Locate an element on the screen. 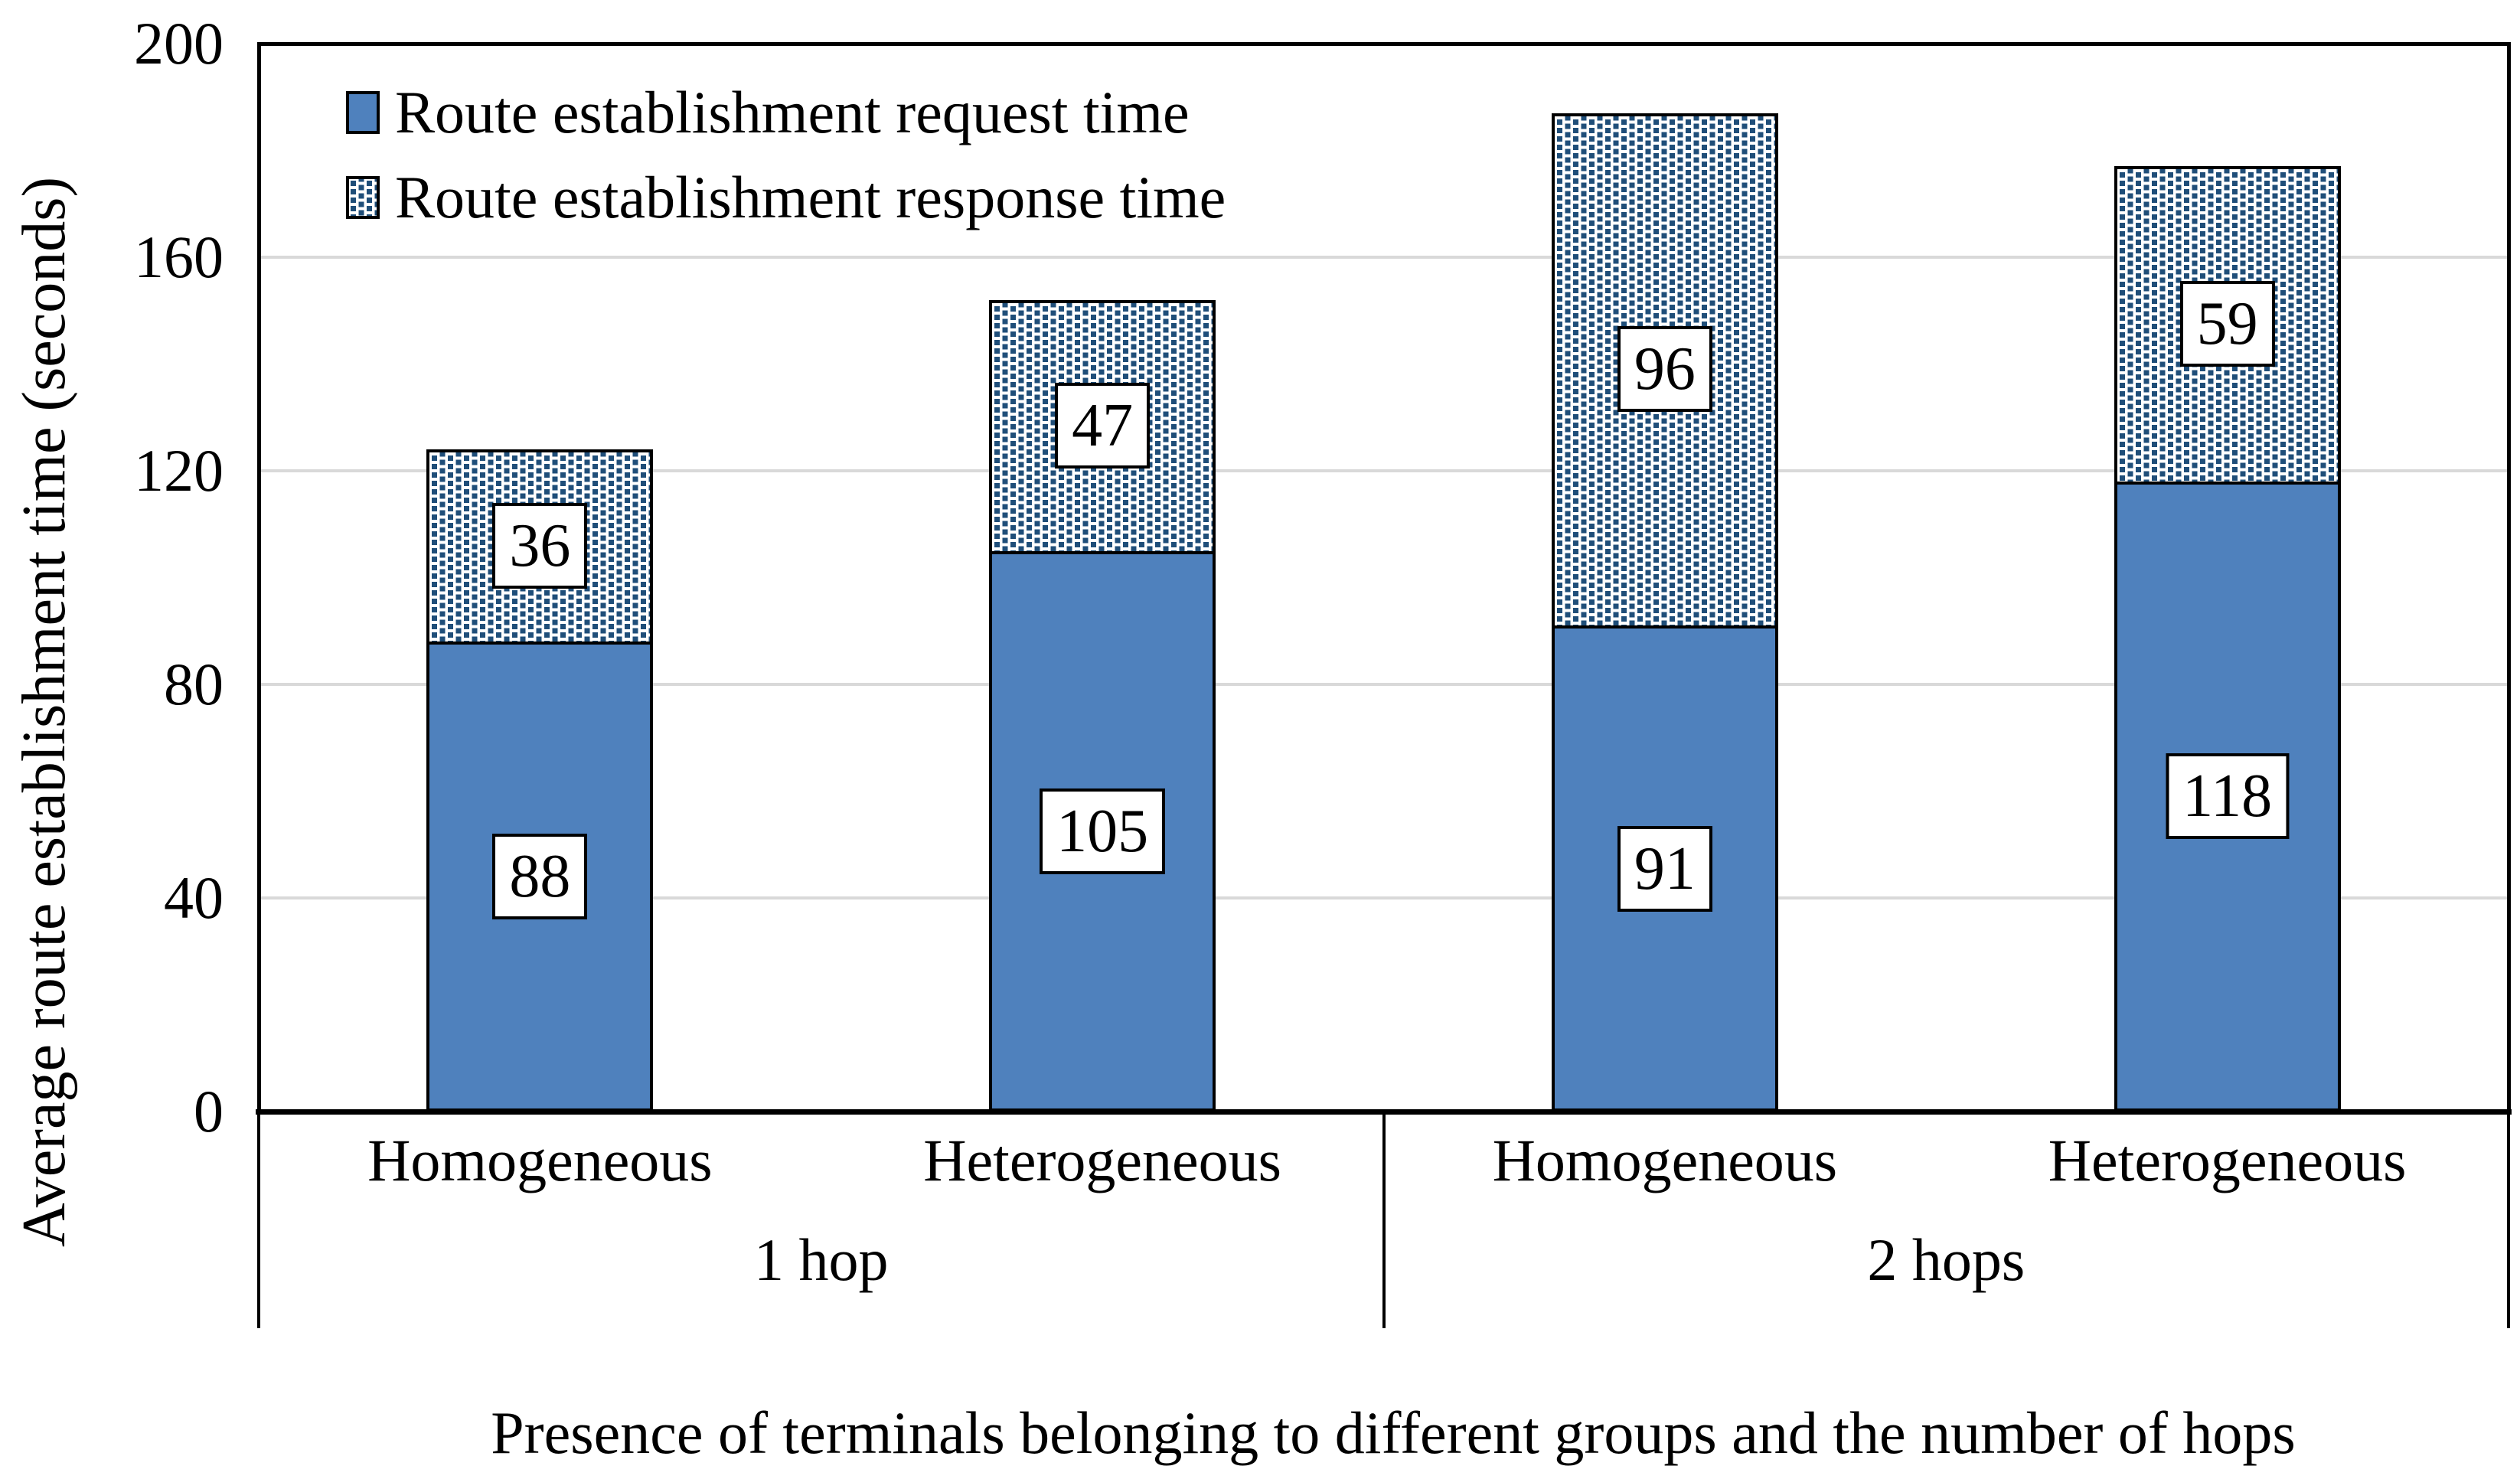 The width and height of the screenshot is (2520, 1479). value-label-request: 118 is located at coordinates (2228, 796).